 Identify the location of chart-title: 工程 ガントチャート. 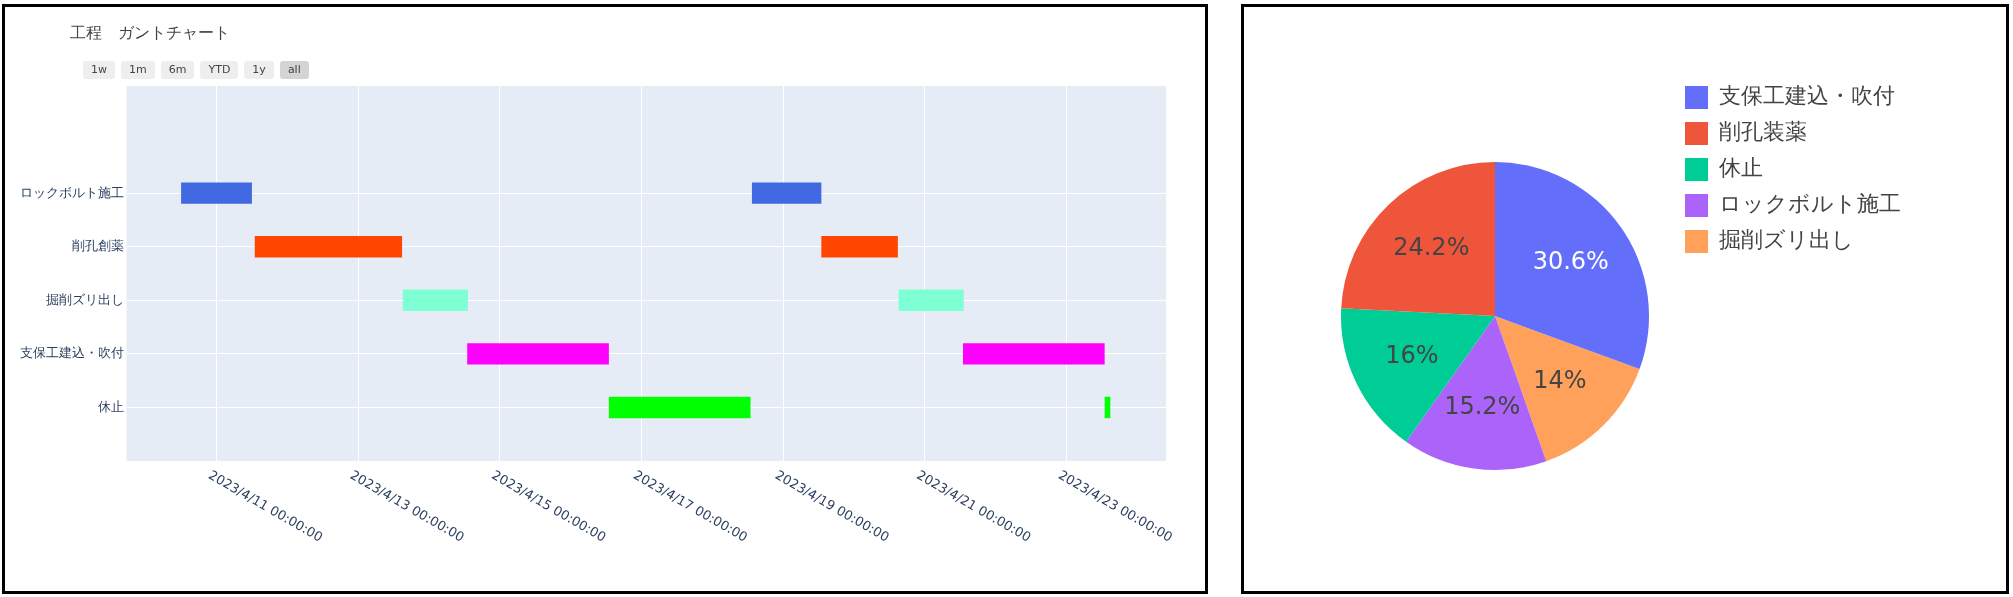
(150, 33).